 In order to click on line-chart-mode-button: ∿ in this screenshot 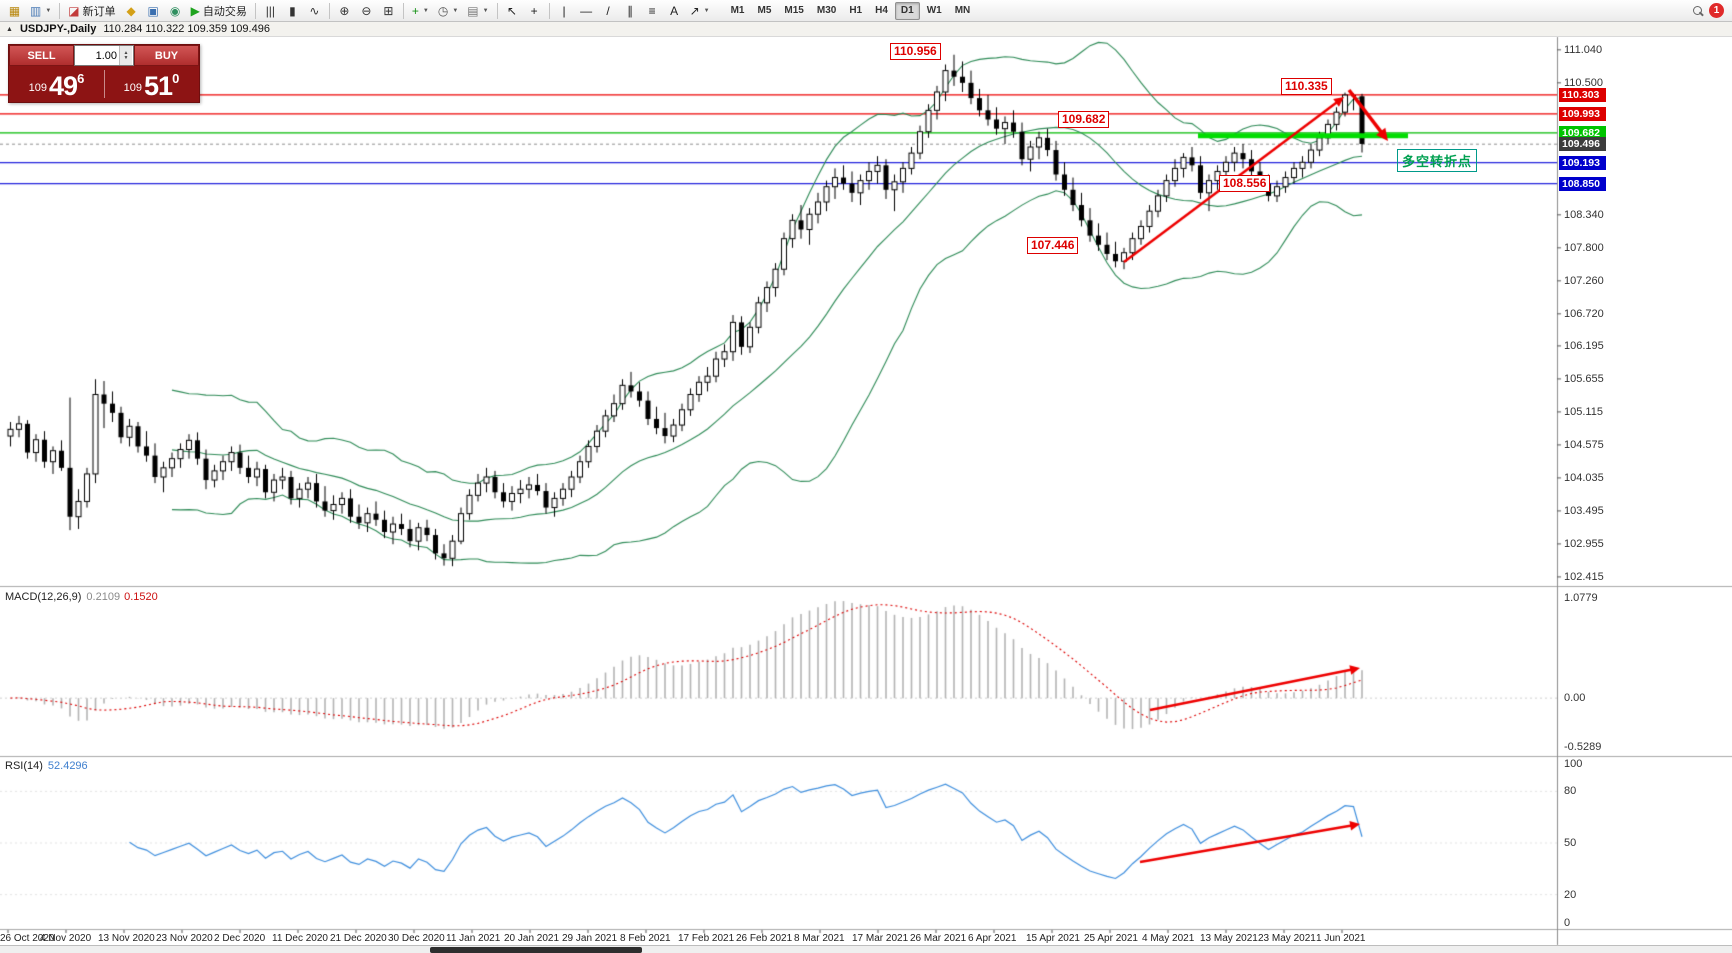, I will do `click(314, 11)`.